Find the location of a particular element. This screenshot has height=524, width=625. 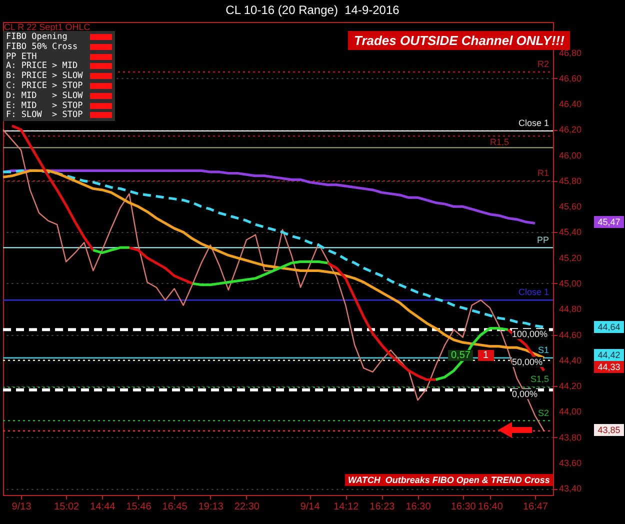

x-tick-label: 16:47 is located at coordinates (535, 507).